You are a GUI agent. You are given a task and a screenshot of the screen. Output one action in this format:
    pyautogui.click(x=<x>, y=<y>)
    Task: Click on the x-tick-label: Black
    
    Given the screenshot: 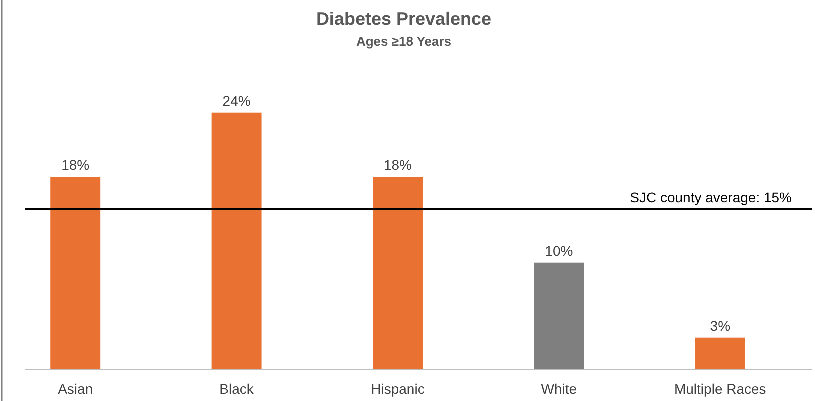 What is the action you would take?
    pyautogui.click(x=237, y=389)
    